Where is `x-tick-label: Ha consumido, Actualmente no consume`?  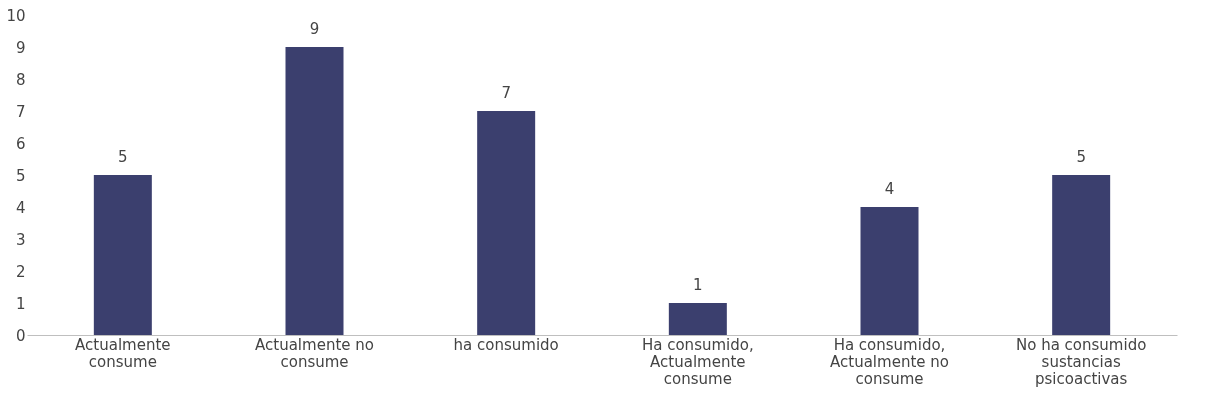
x-tick-label: Ha consumido, Actualmente no consume is located at coordinates (889, 361).